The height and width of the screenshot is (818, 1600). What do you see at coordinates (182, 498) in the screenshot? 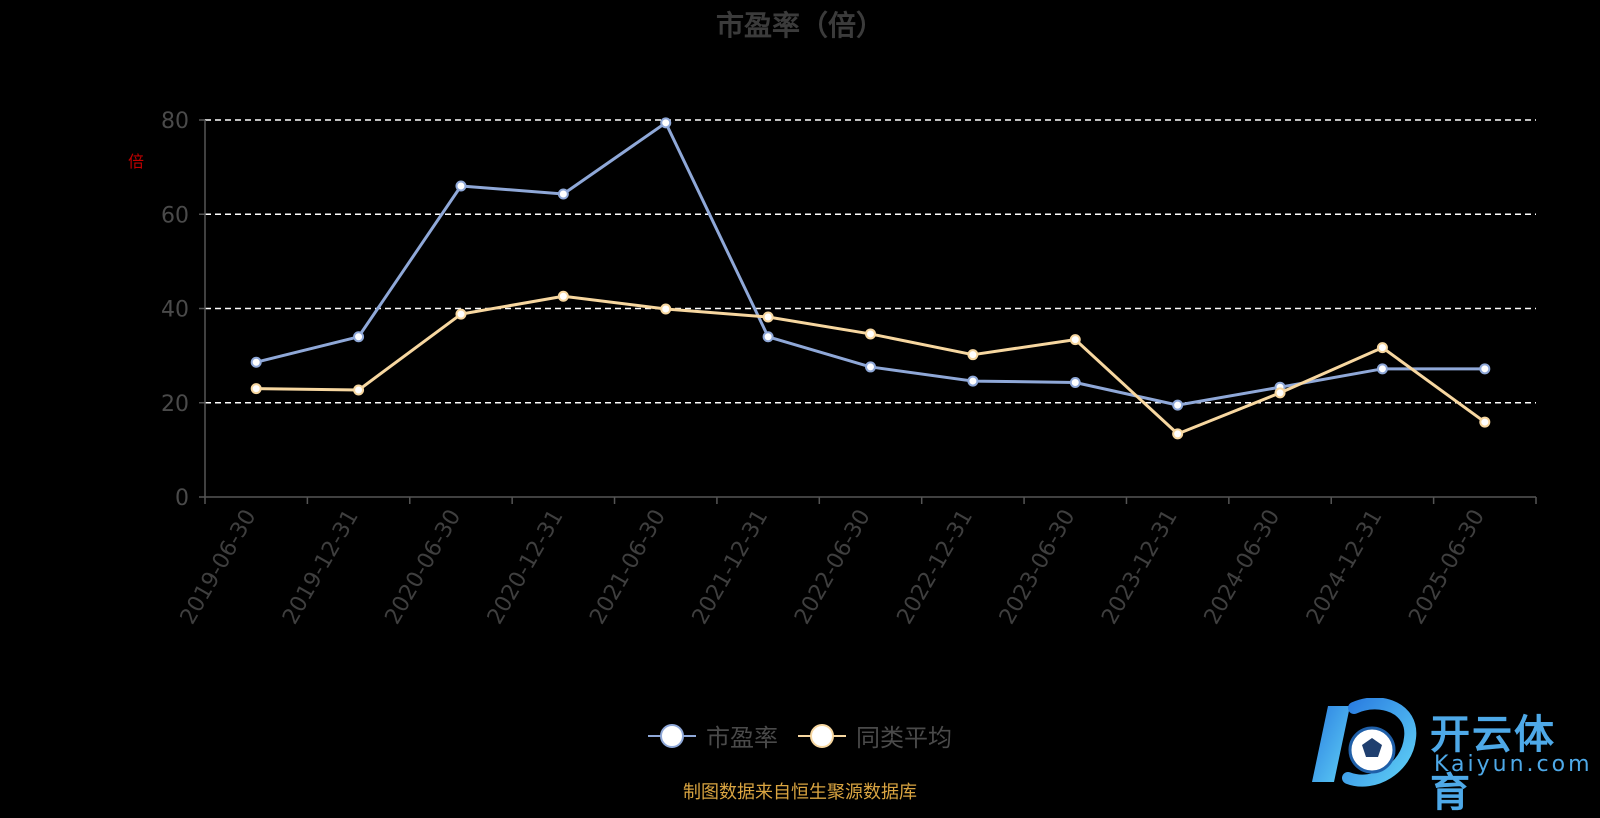
I see `y-tick-label: 0` at bounding box center [182, 498].